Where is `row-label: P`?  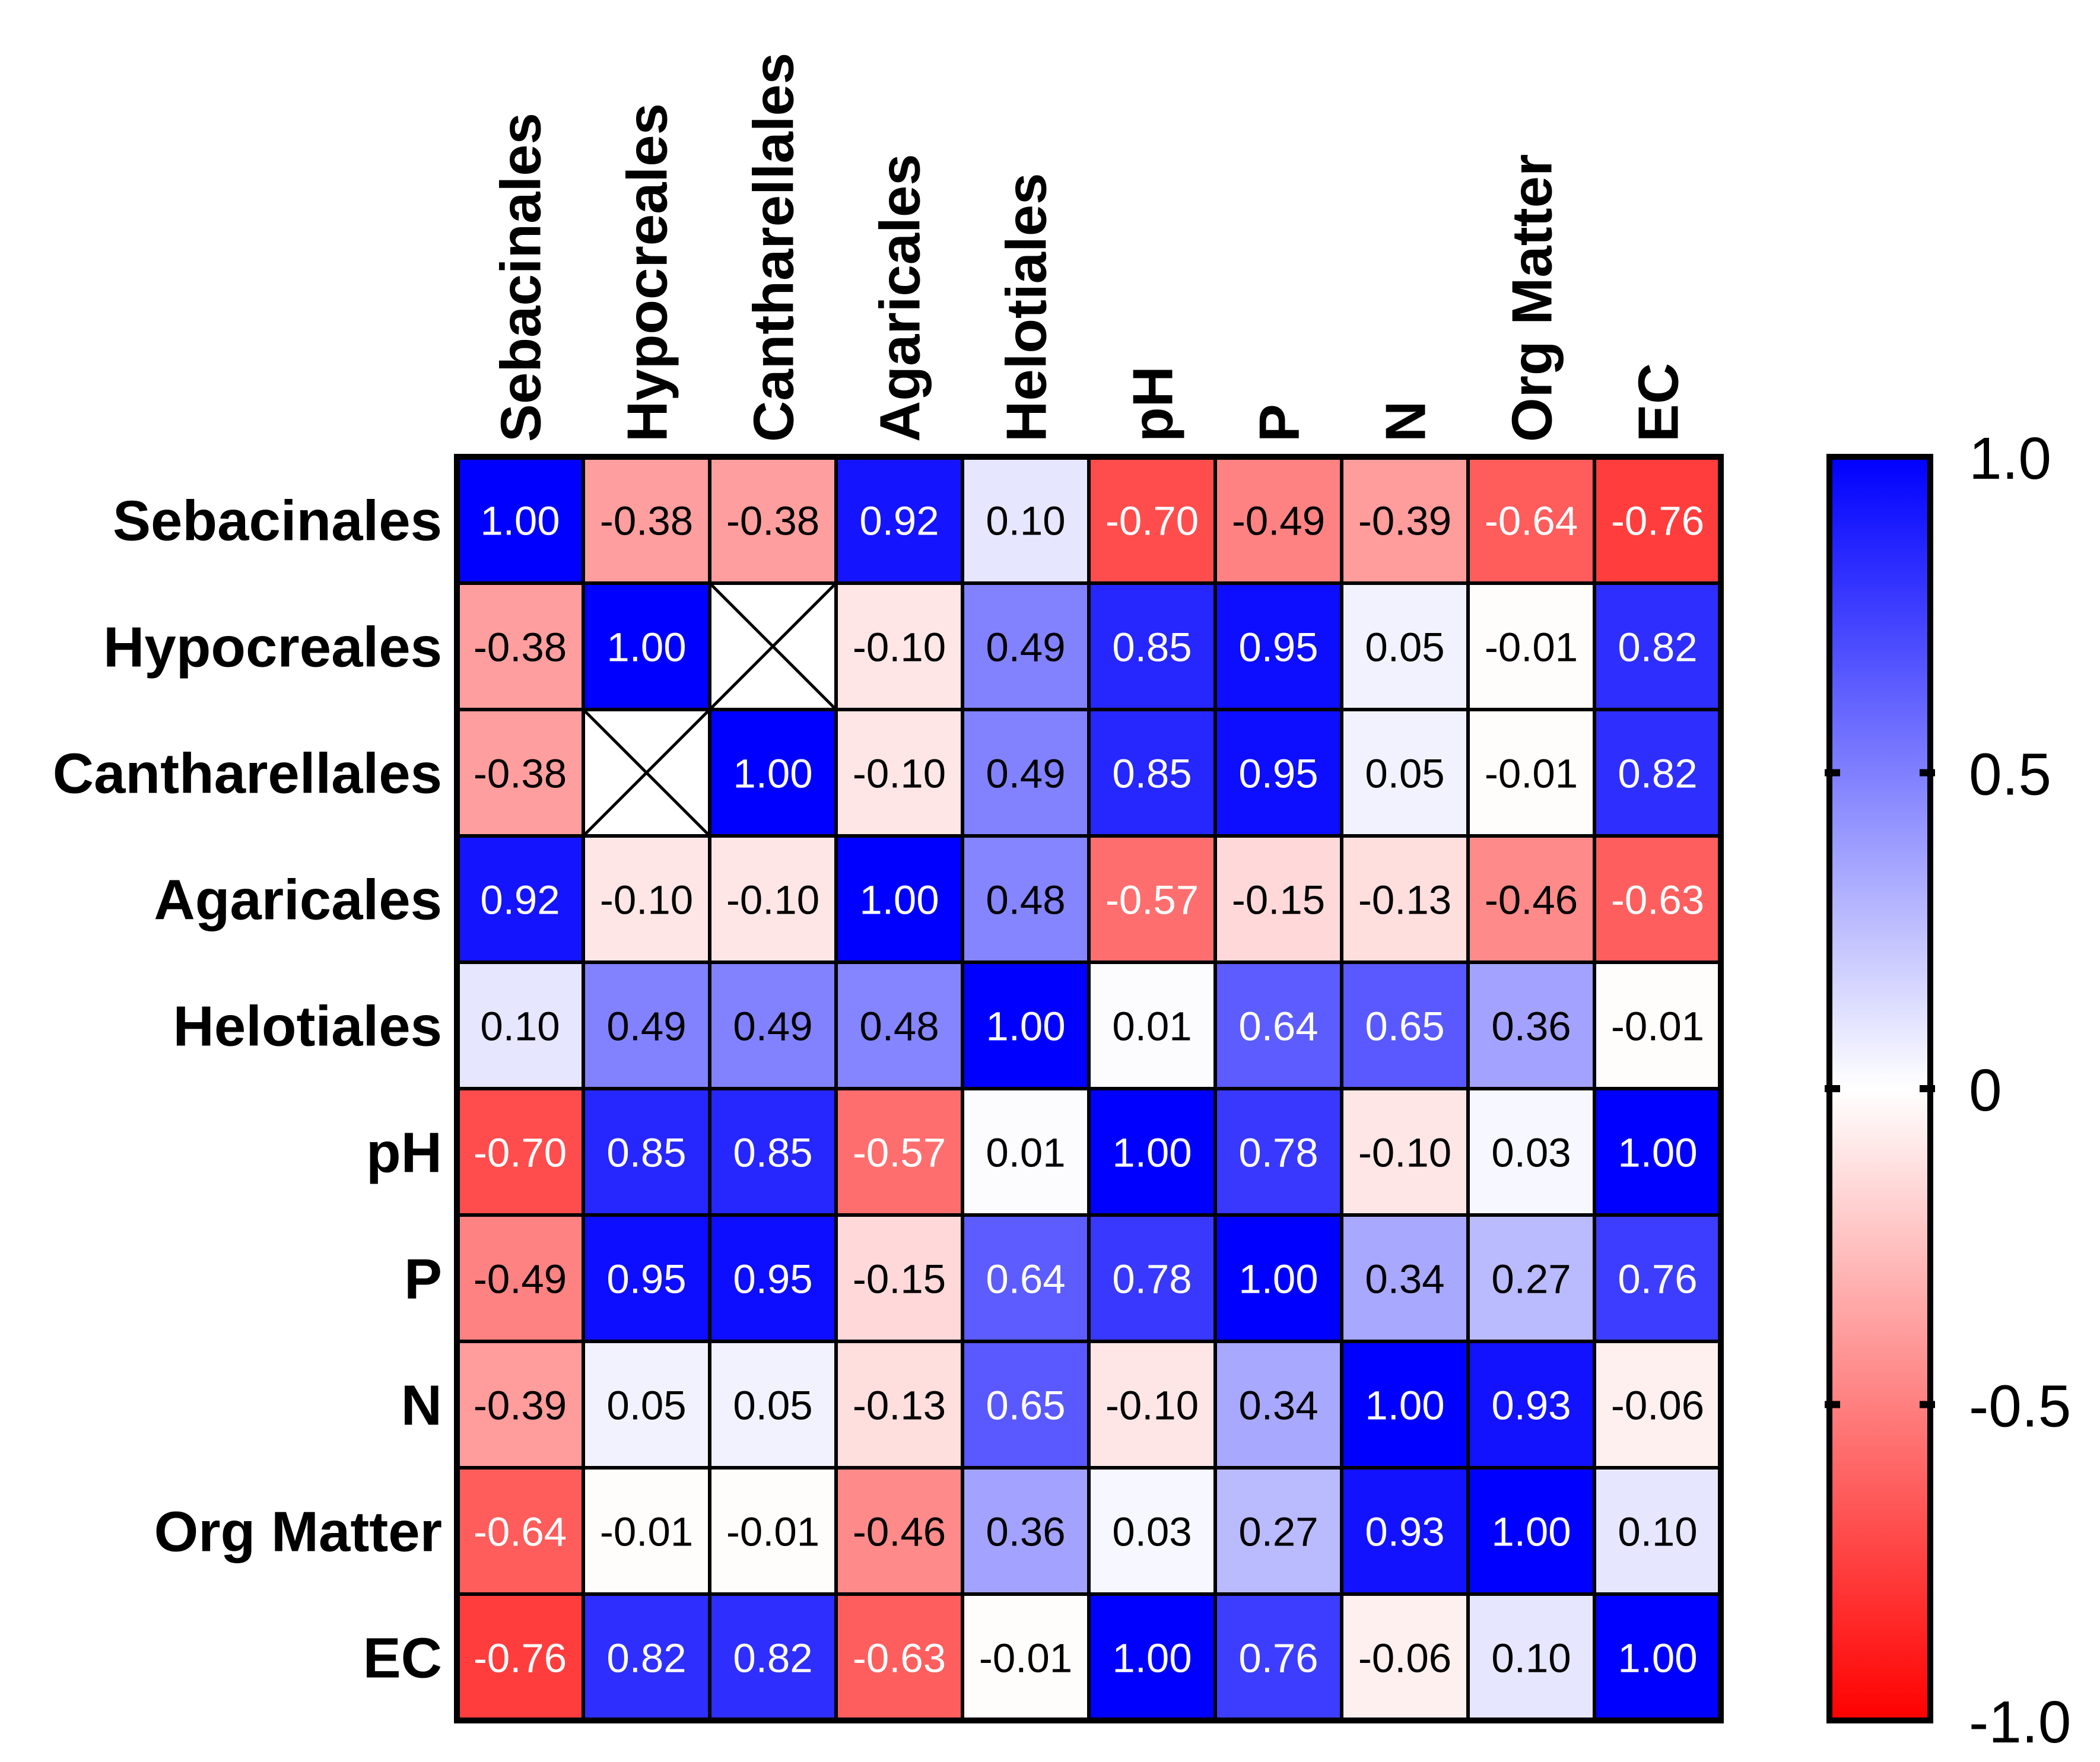 row-label: P is located at coordinates (423, 1280).